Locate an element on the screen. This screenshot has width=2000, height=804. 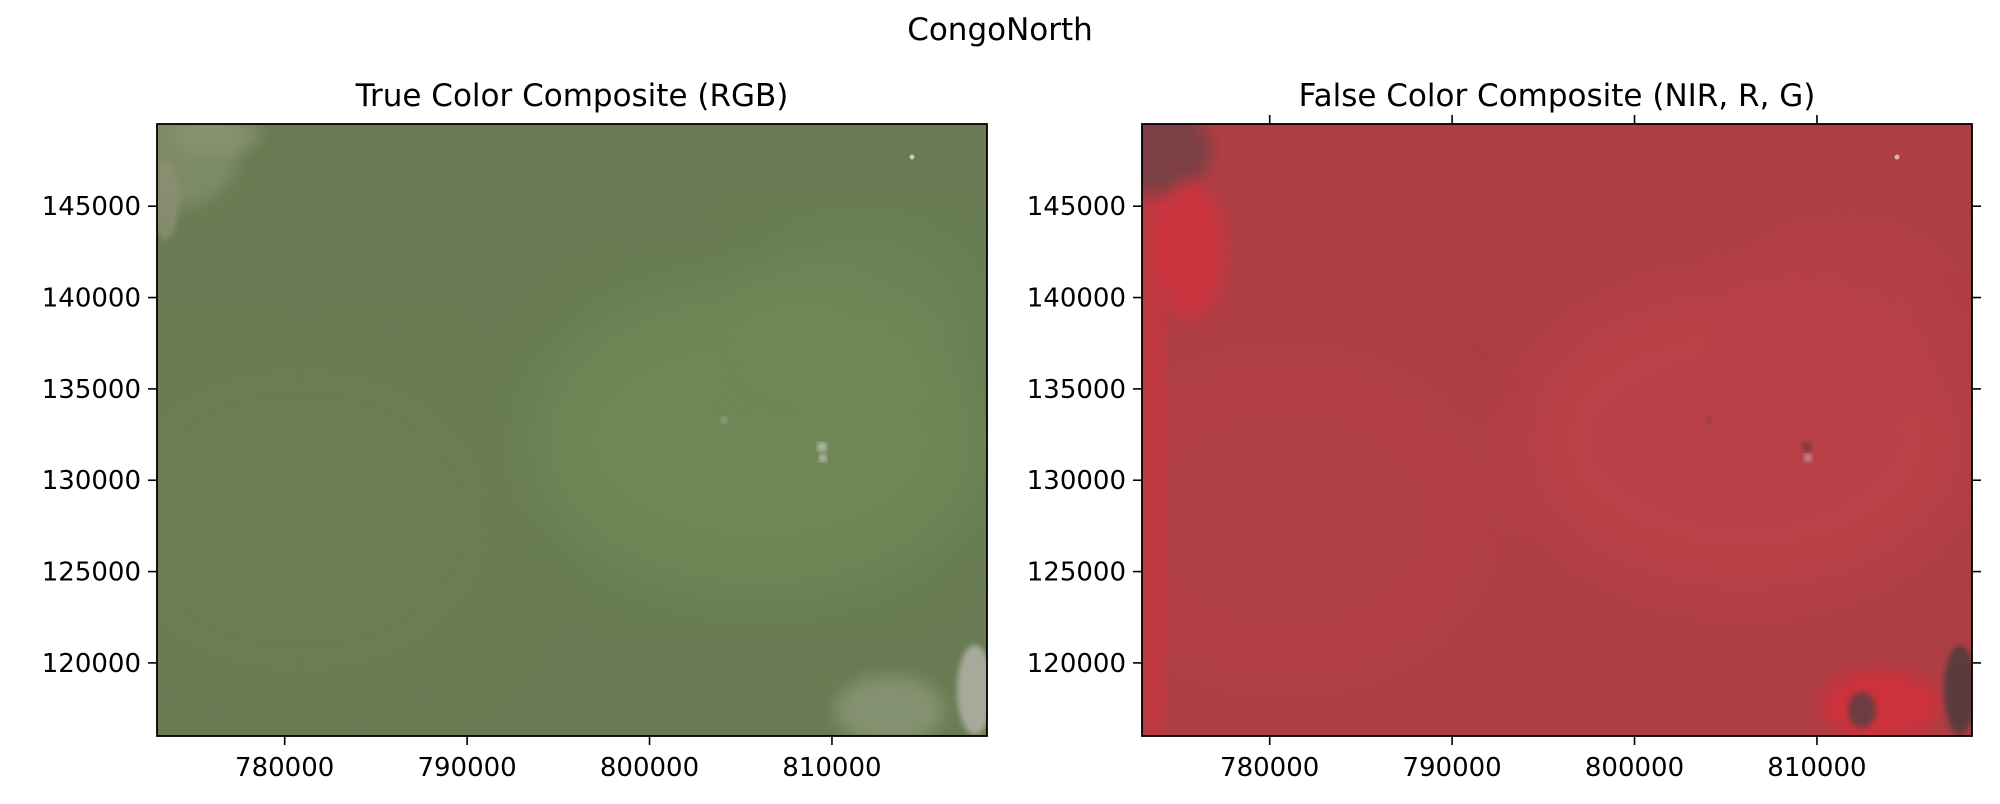
x-axis: 780000 790000 800000 810000 is located at coordinates (558, 759).